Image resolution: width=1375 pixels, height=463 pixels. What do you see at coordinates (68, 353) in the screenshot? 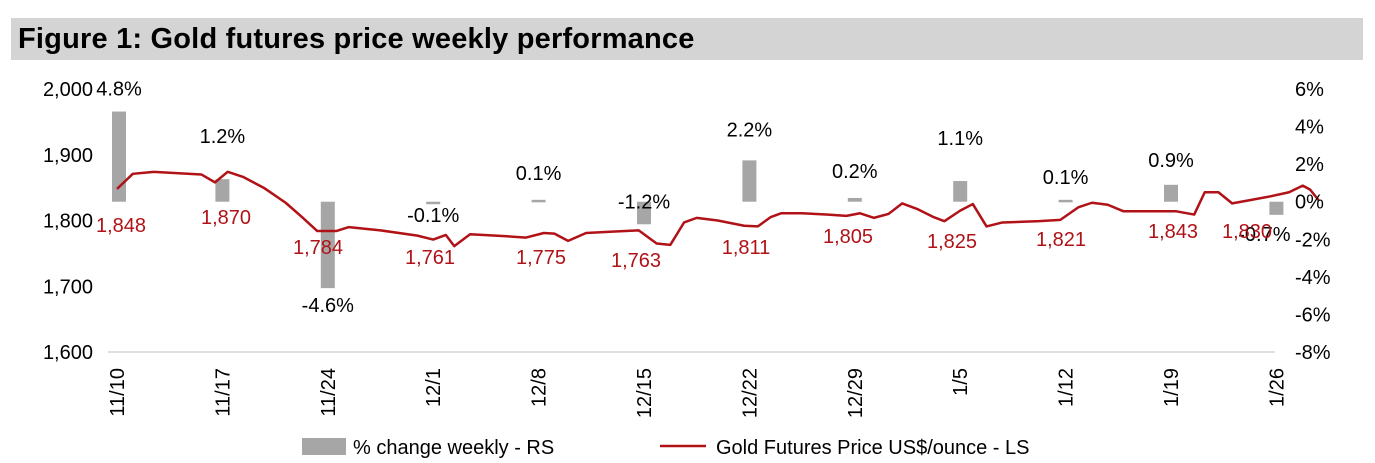
I see `left-tick-0: 1,600` at bounding box center [68, 353].